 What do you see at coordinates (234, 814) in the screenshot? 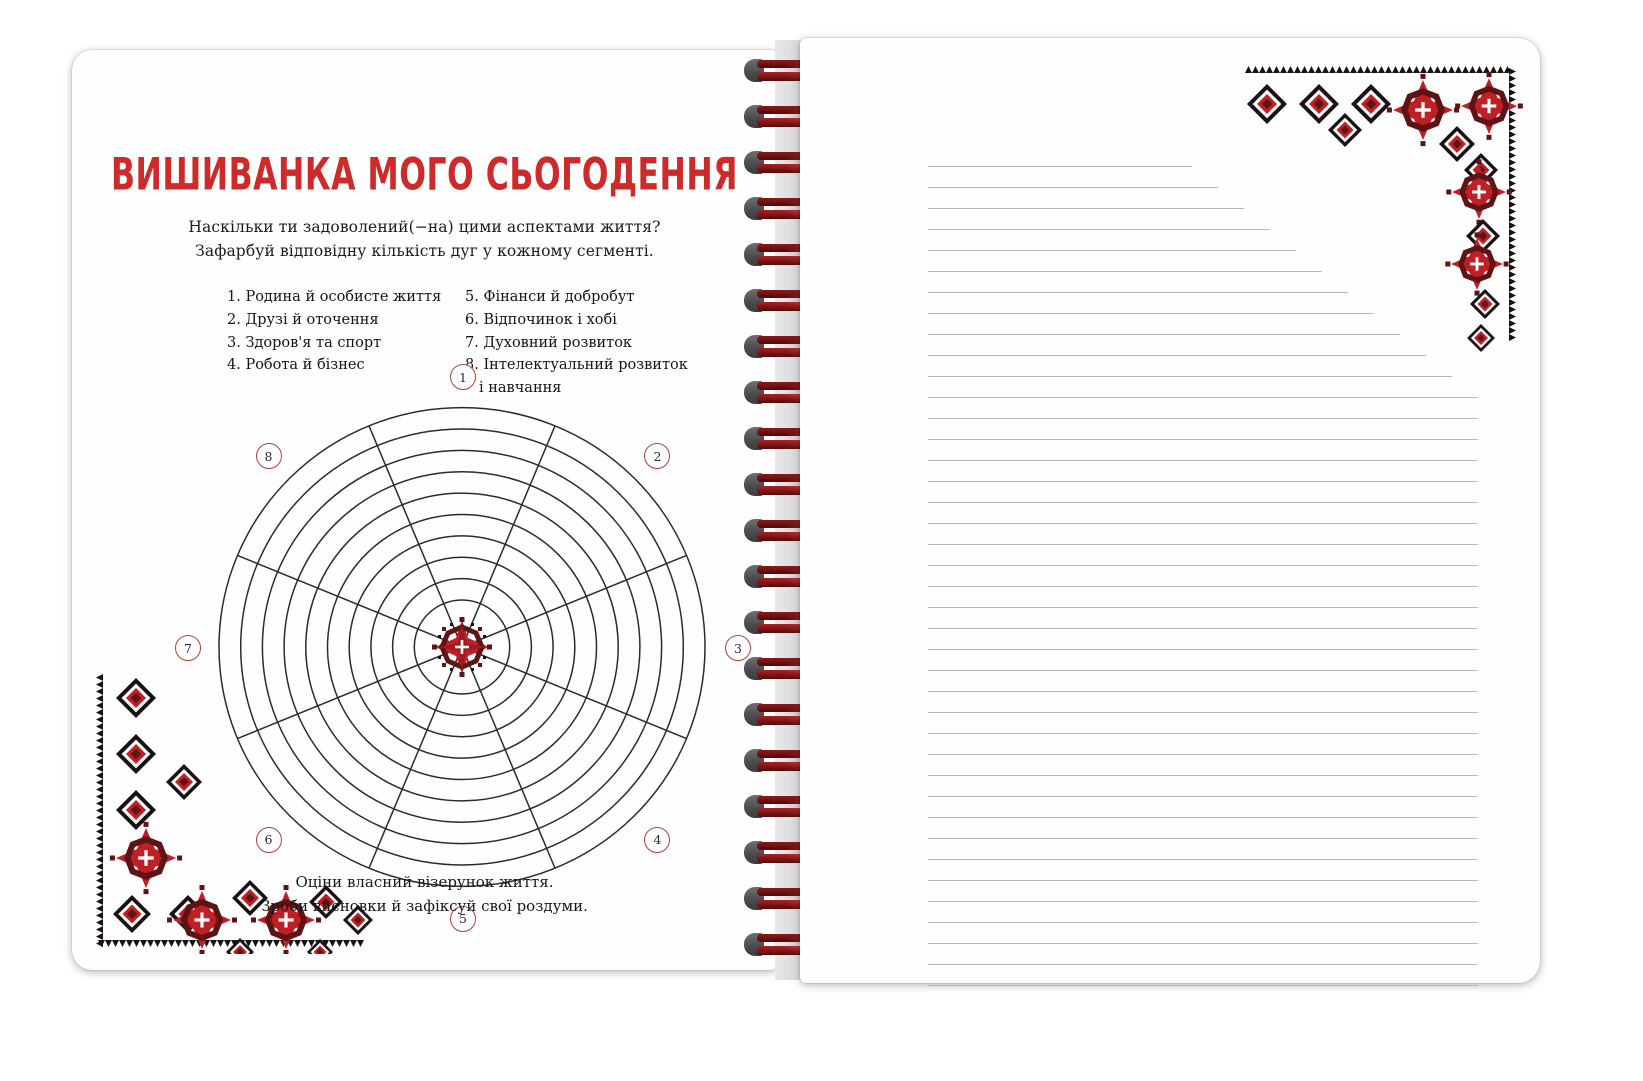
I see `embroidery-corner-bottom-left-icon` at bounding box center [234, 814].